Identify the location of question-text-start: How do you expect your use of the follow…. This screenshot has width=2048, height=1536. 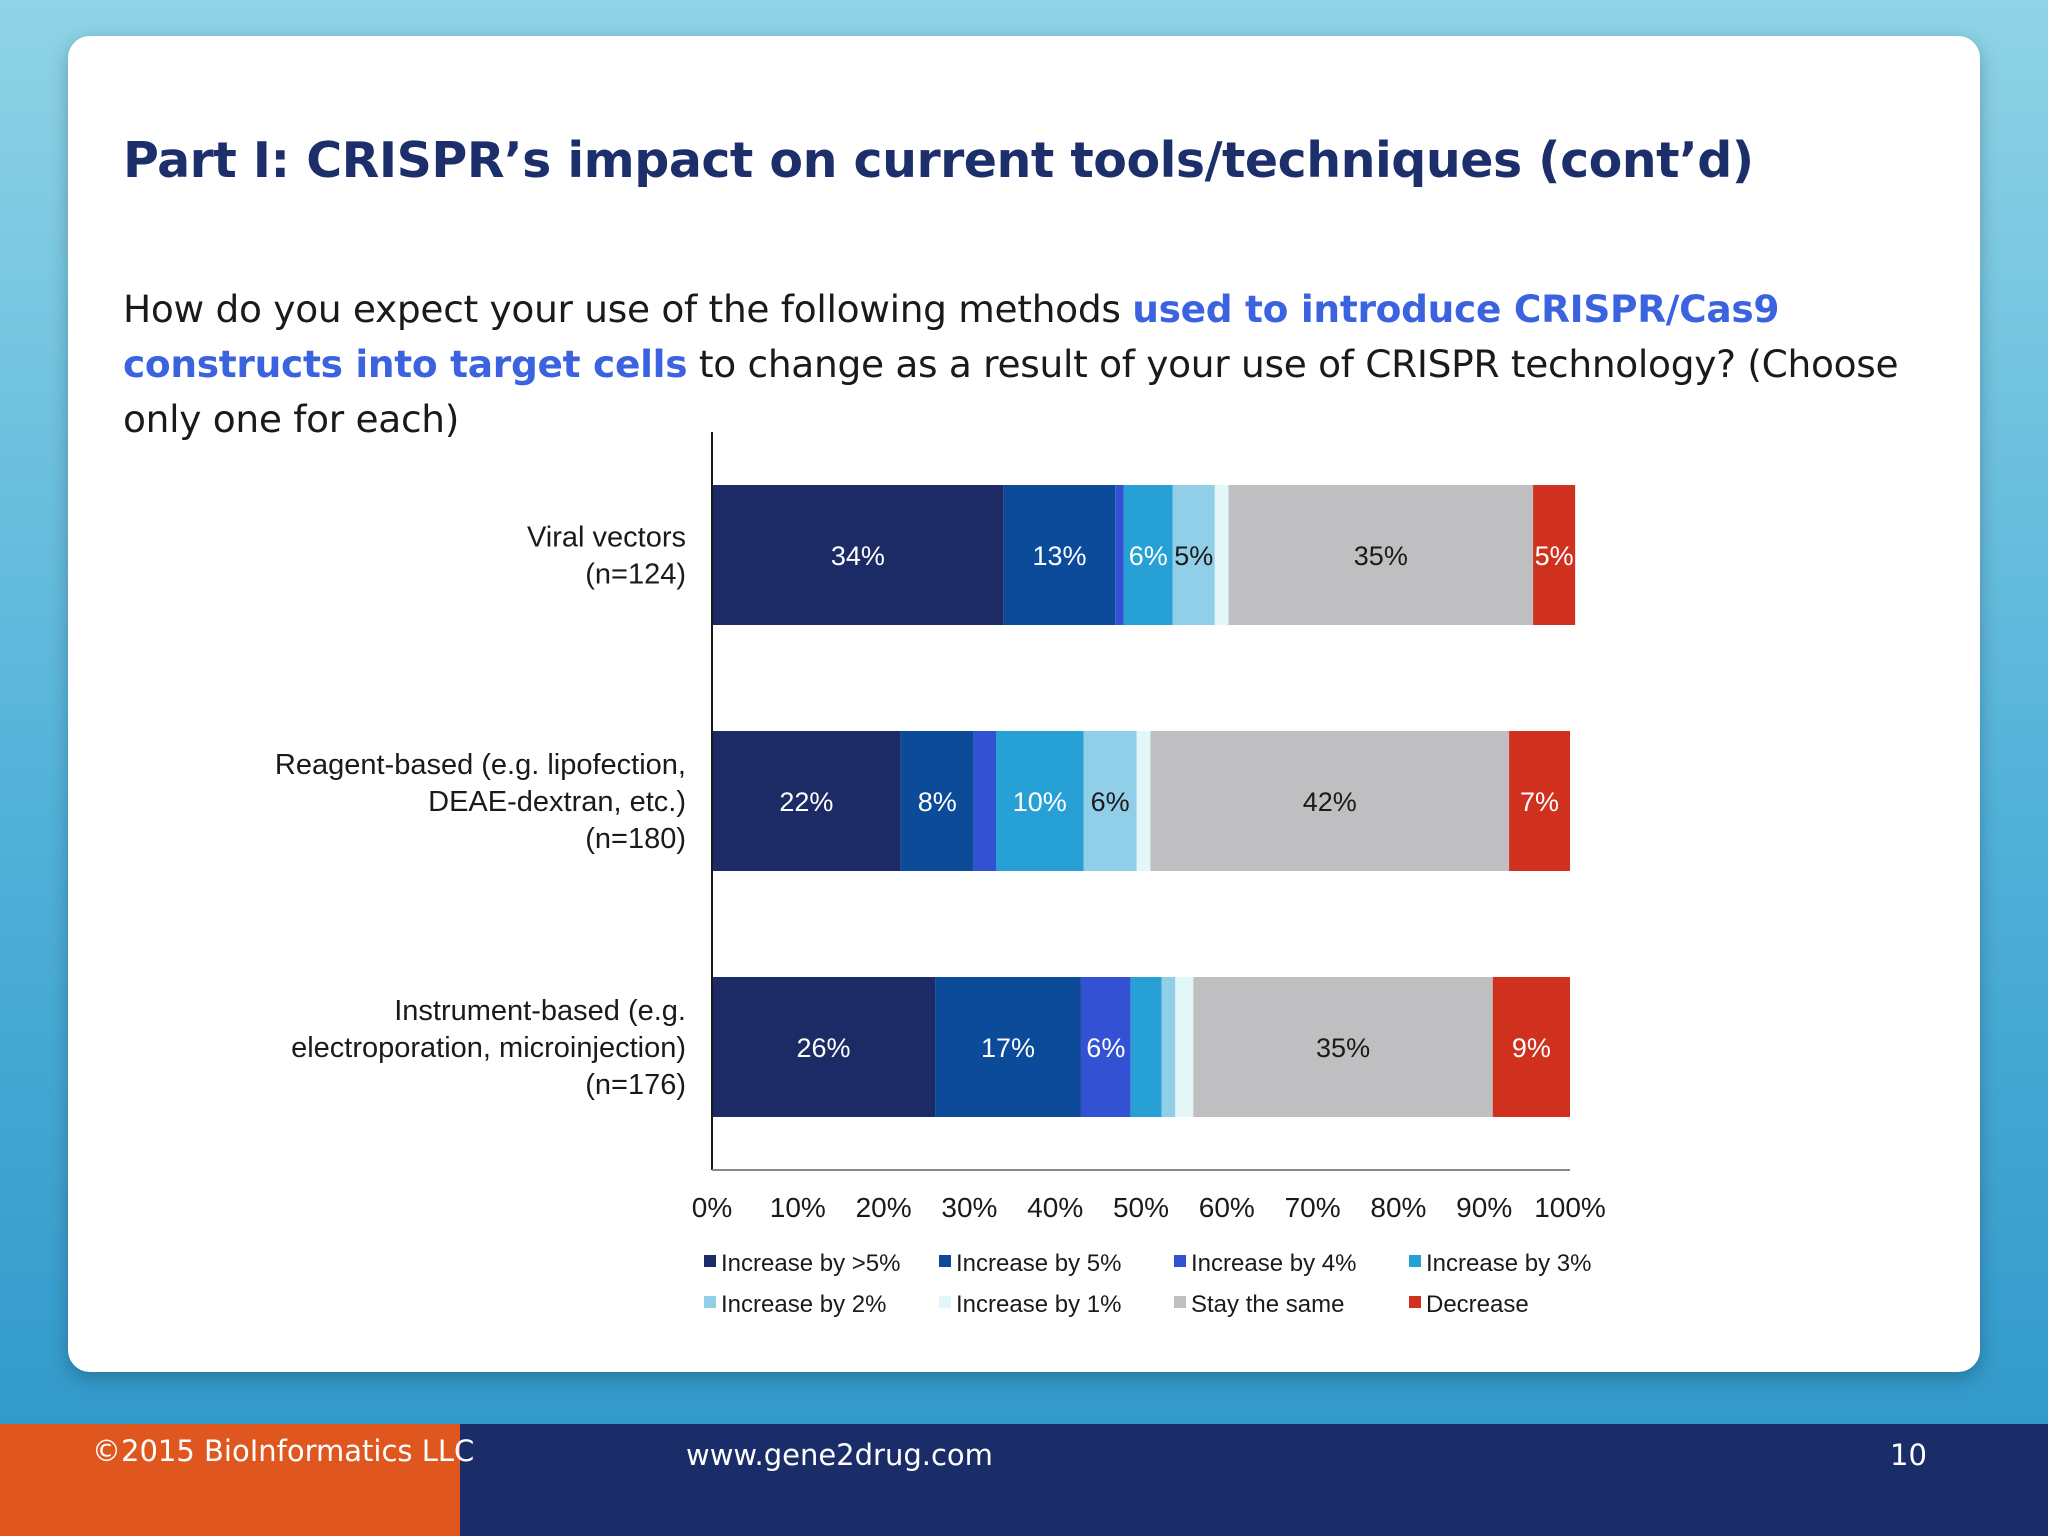
(628, 309).